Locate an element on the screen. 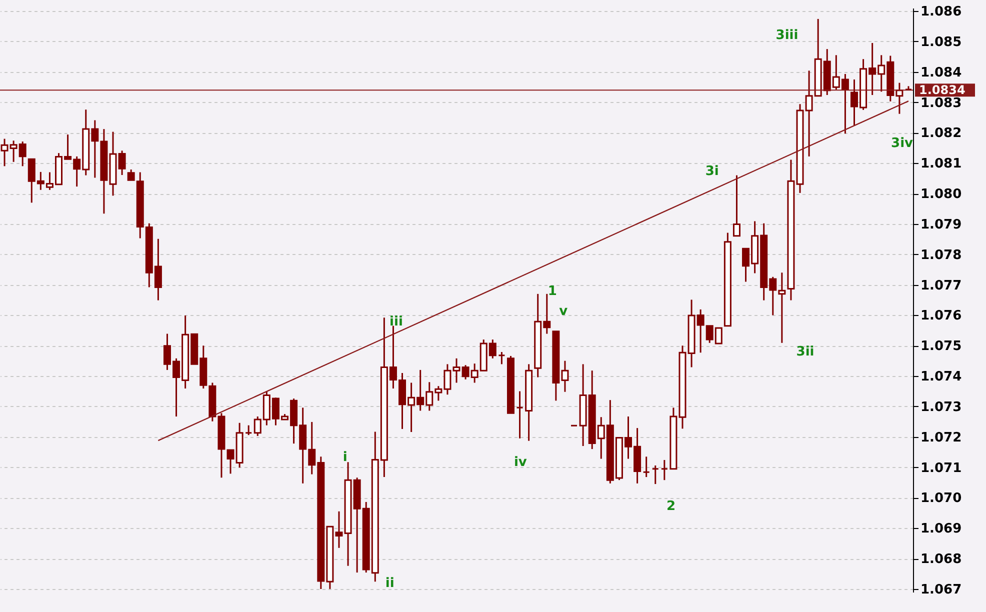 The image size is (986, 612). y-tick-label: 1.083 is located at coordinates (941, 103).